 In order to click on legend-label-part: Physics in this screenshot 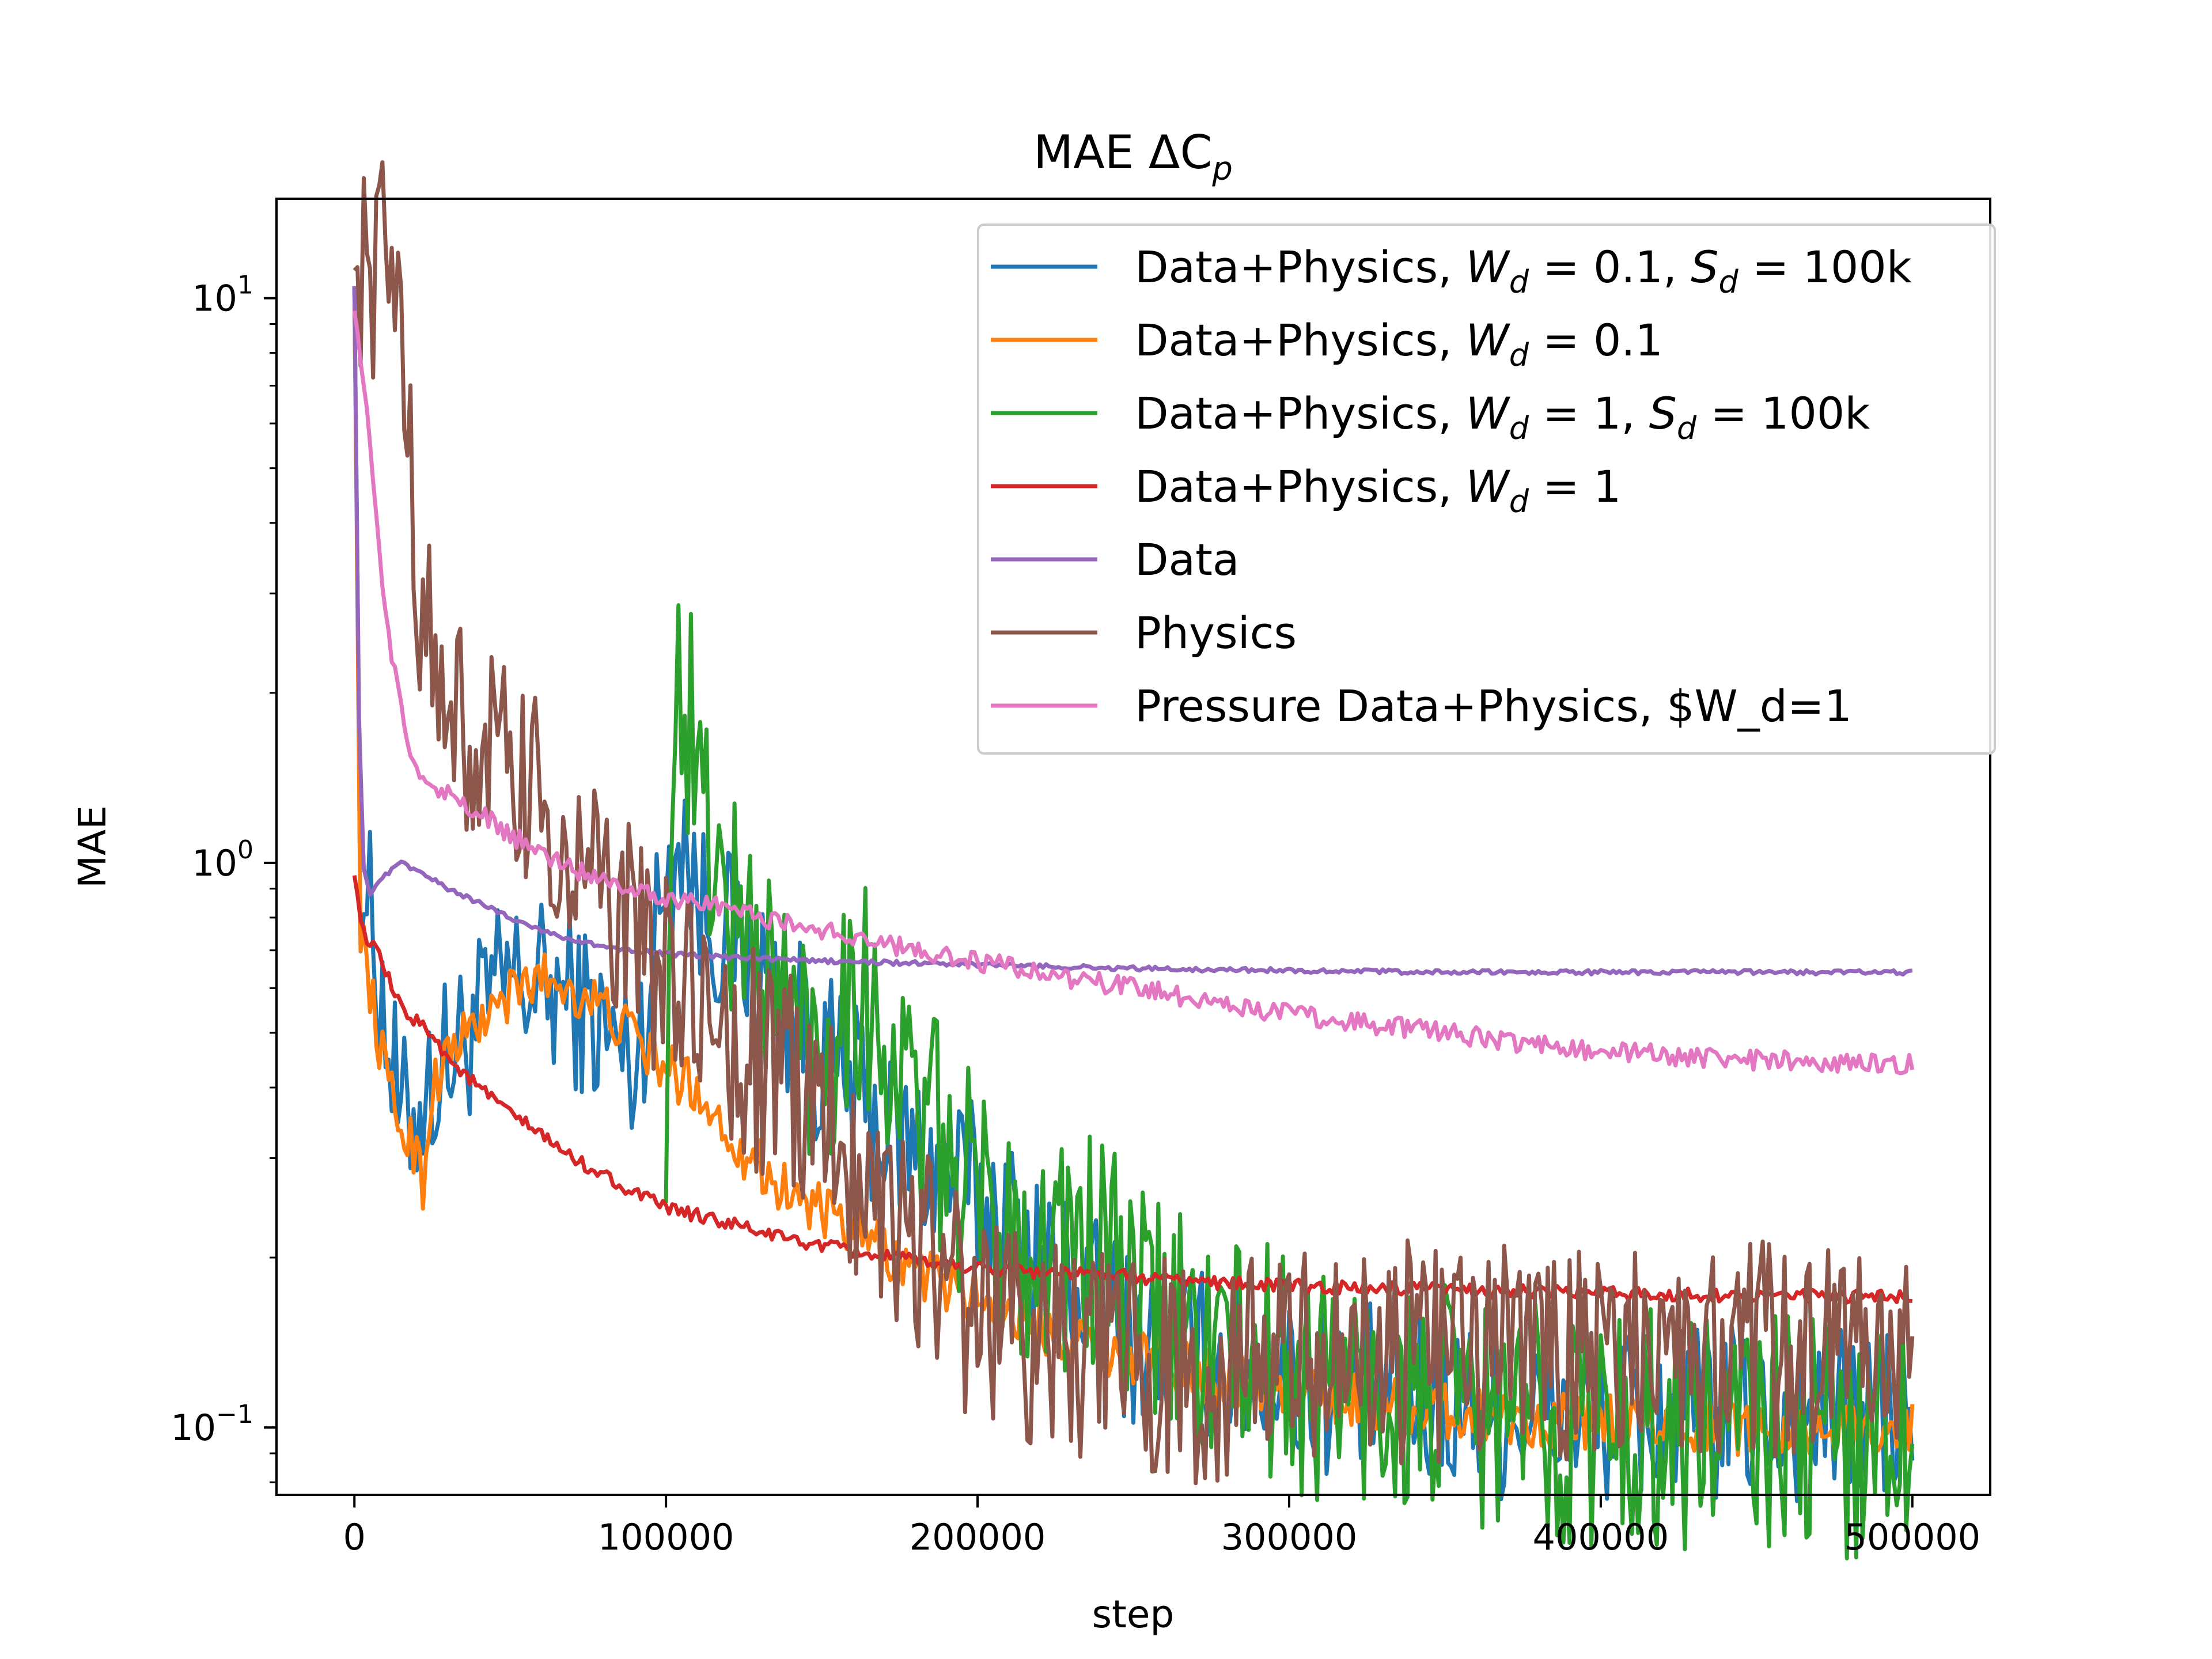, I will do `click(1216, 632)`.